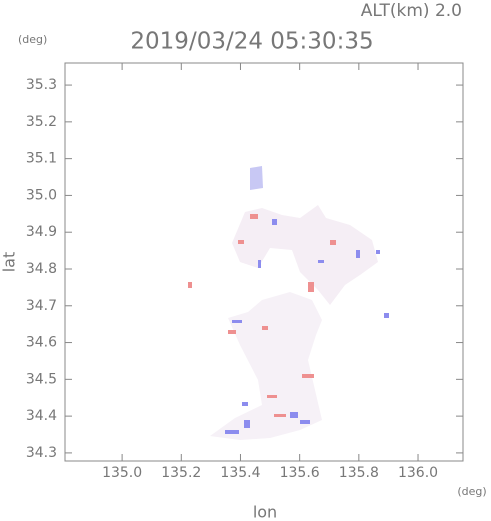 This screenshot has width=491, height=521. What do you see at coordinates (41, 343) in the screenshot?
I see `y-tick-label: 34.6` at bounding box center [41, 343].